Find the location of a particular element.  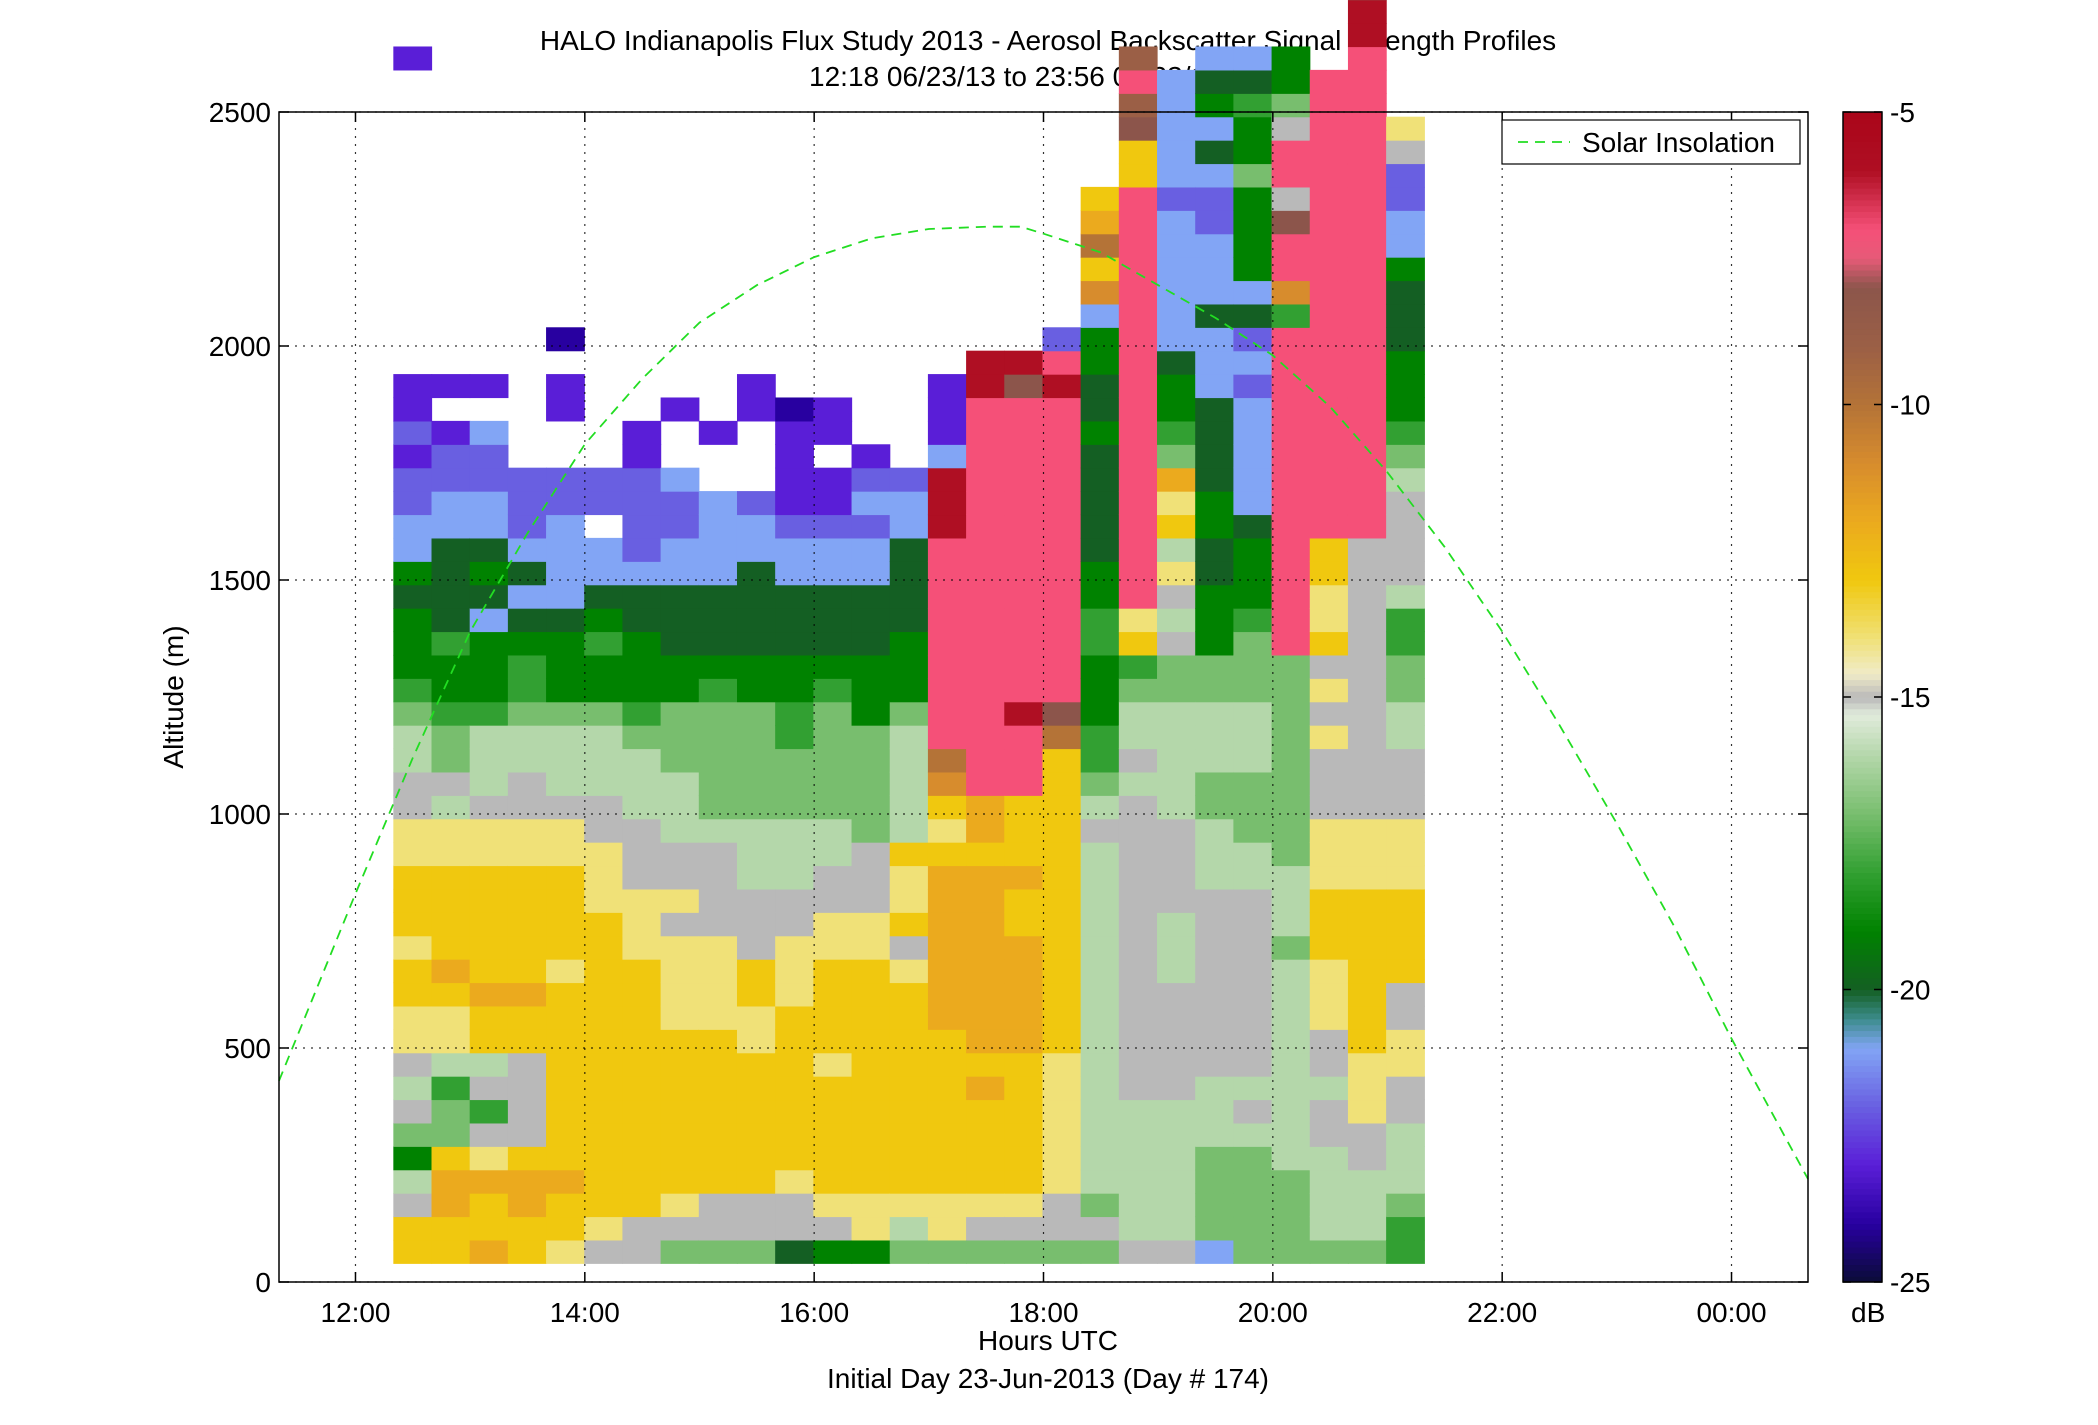

colorbar-tick-label: -25 is located at coordinates (1910, 1282).